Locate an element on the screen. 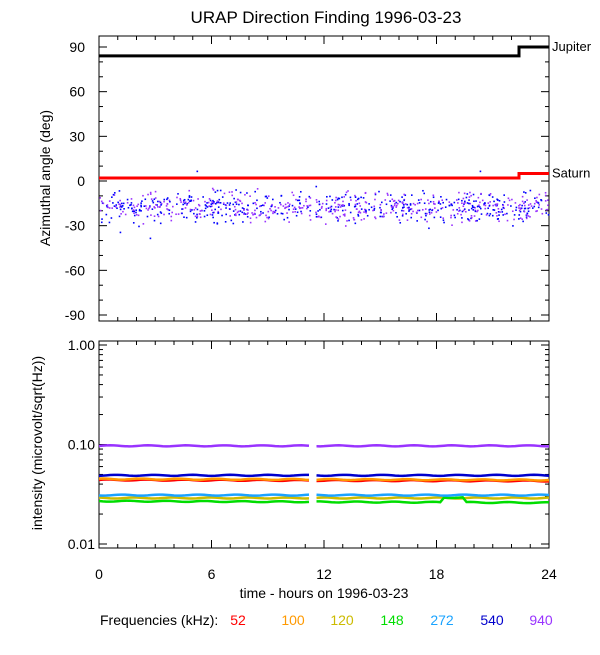 This screenshot has height=655, width=600. y-tick-label-bottom: 1.00 is located at coordinates (81, 345).